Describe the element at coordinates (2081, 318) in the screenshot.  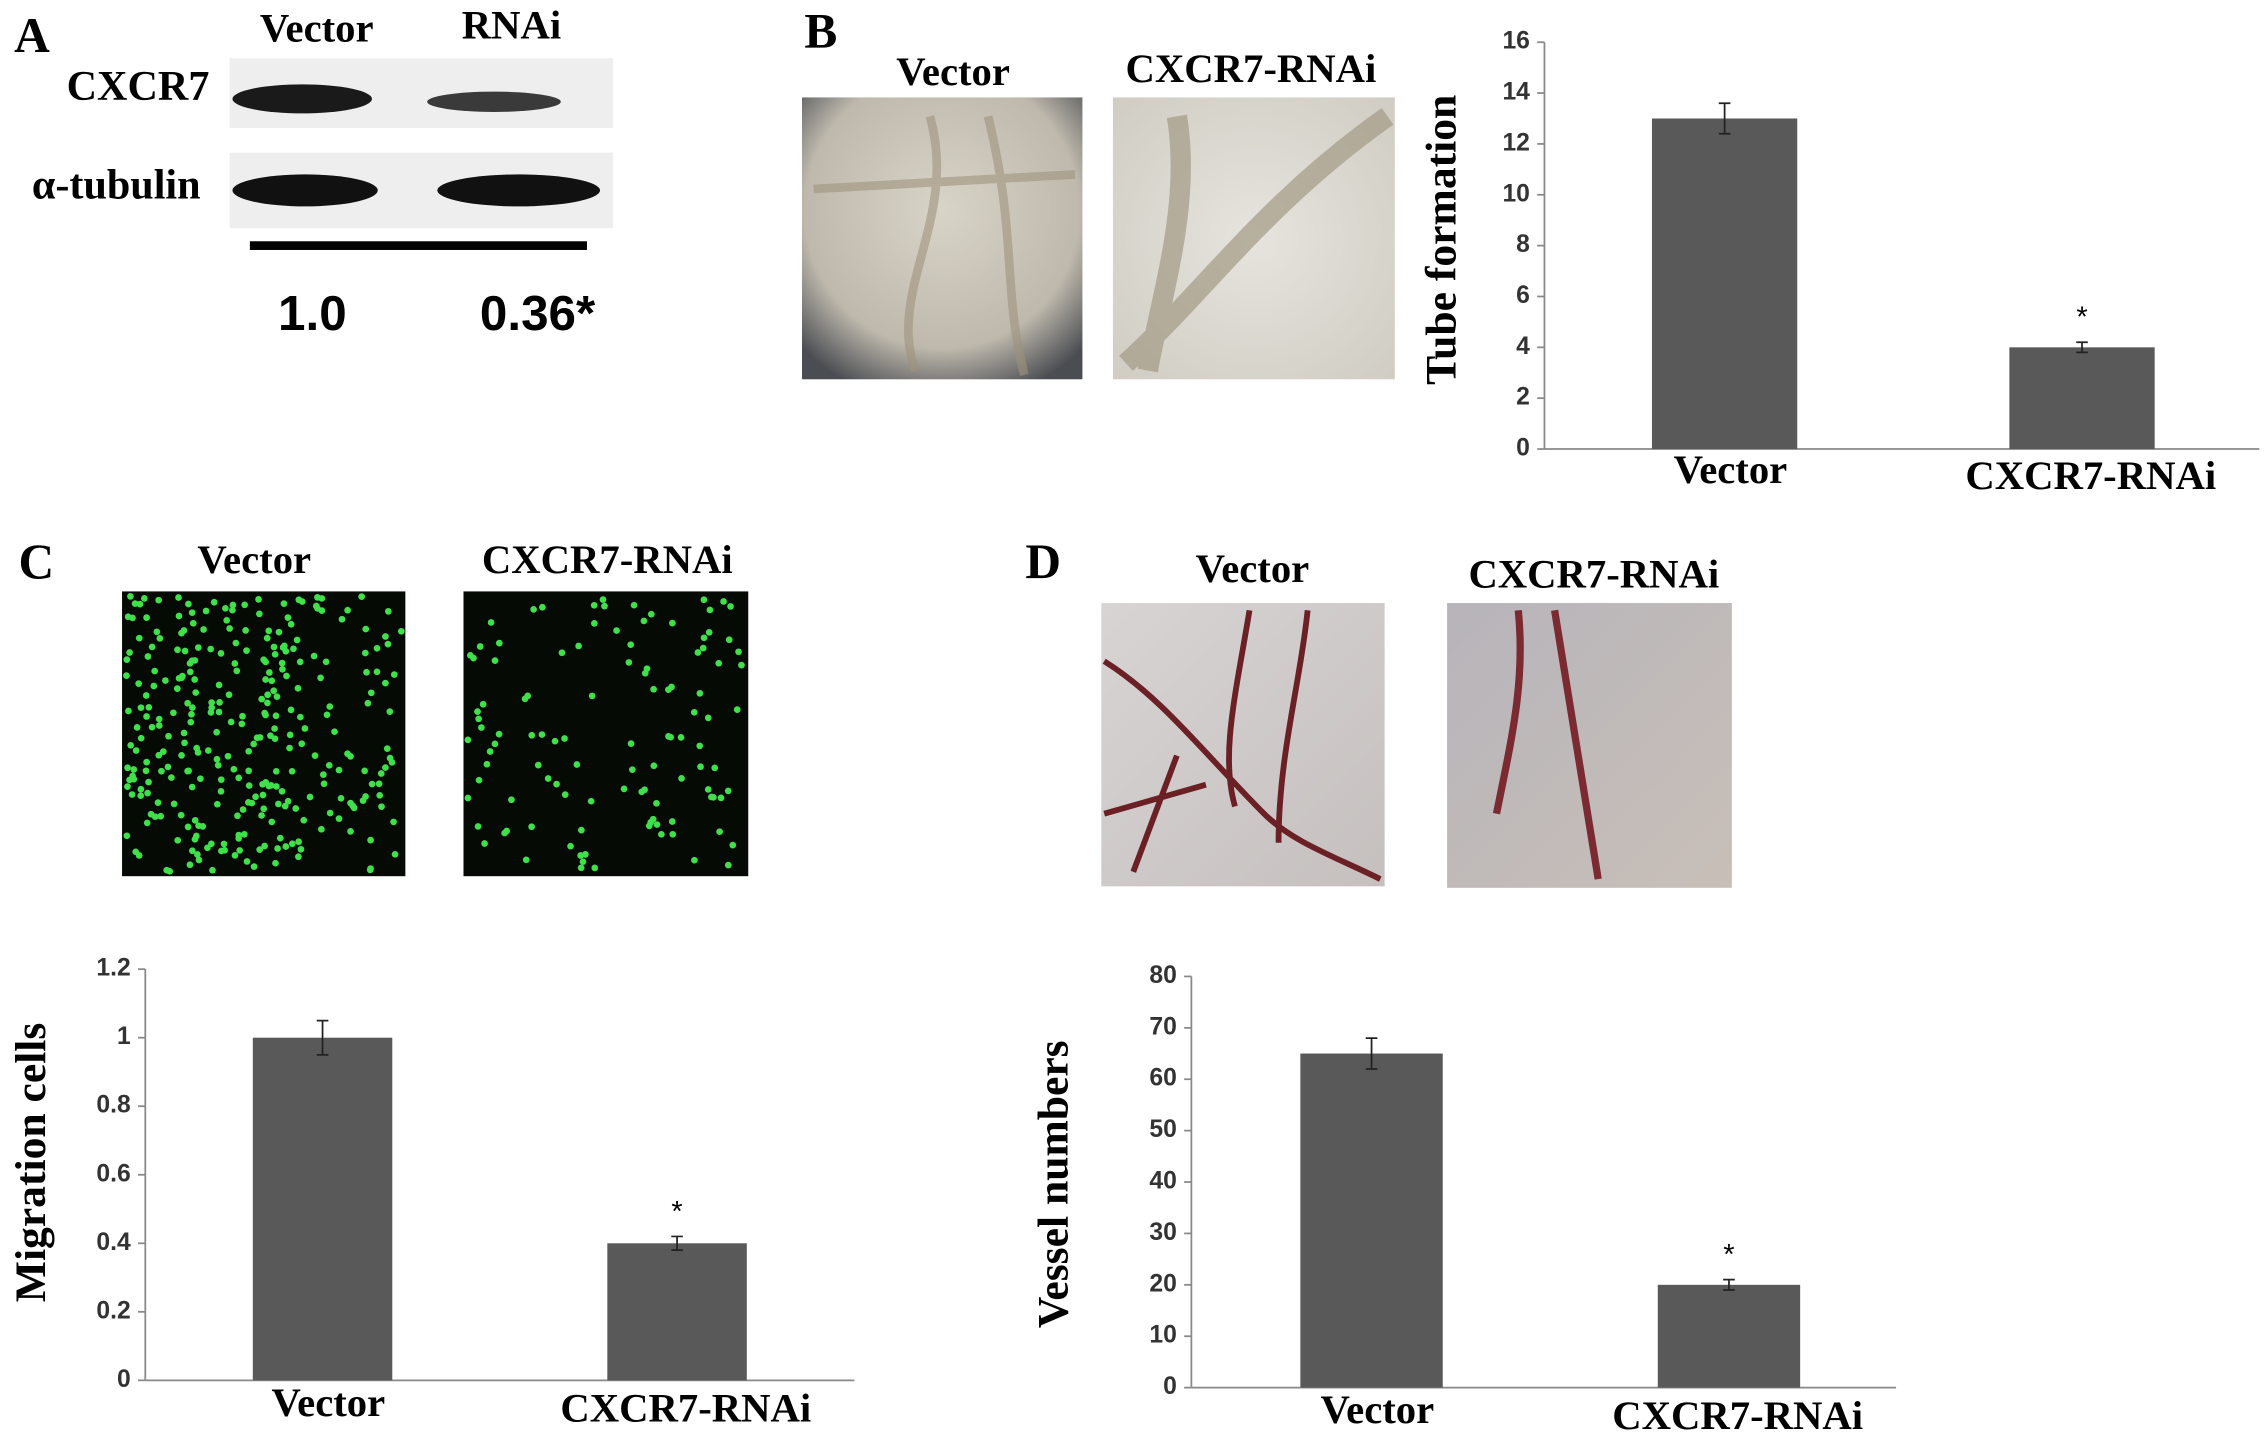
I see `significance-mark: *` at that location.